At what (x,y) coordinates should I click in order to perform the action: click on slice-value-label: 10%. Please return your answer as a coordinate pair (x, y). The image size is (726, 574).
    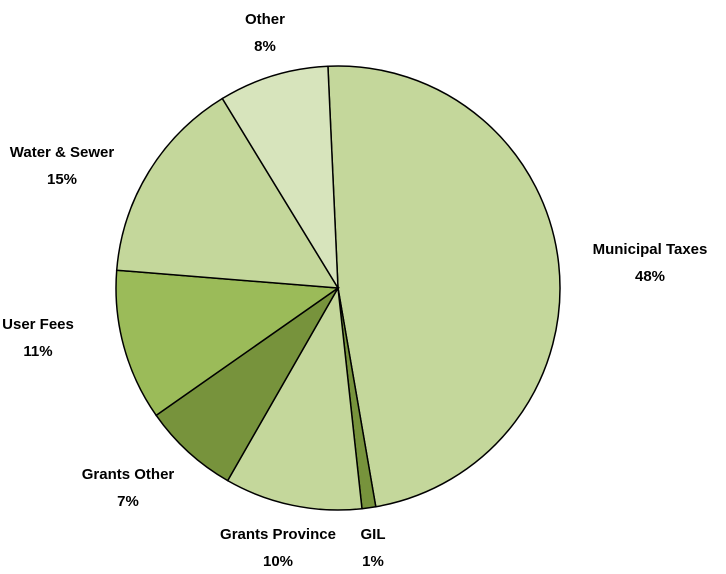
    Looking at the image, I should click on (278, 561).